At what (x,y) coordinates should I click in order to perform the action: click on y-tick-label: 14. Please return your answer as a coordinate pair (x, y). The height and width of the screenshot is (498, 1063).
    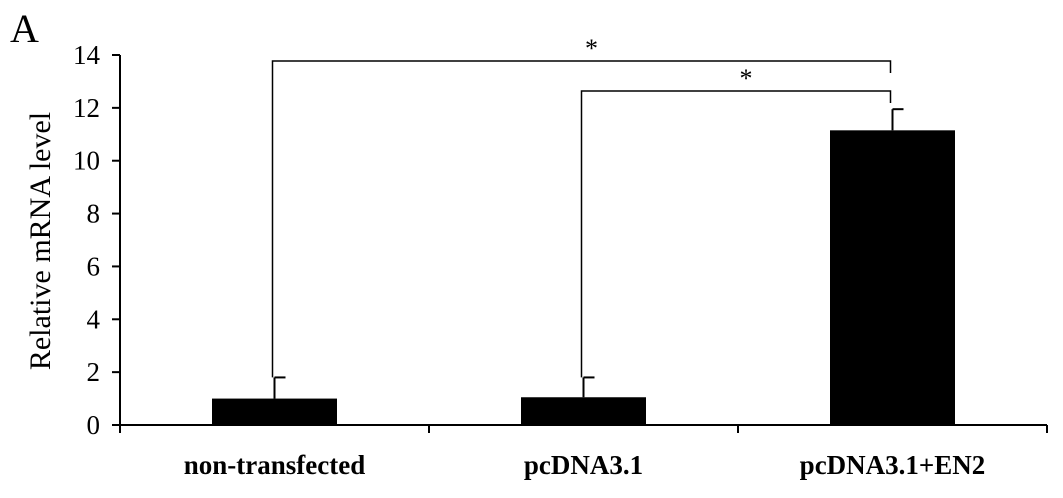
    Looking at the image, I should click on (87, 55).